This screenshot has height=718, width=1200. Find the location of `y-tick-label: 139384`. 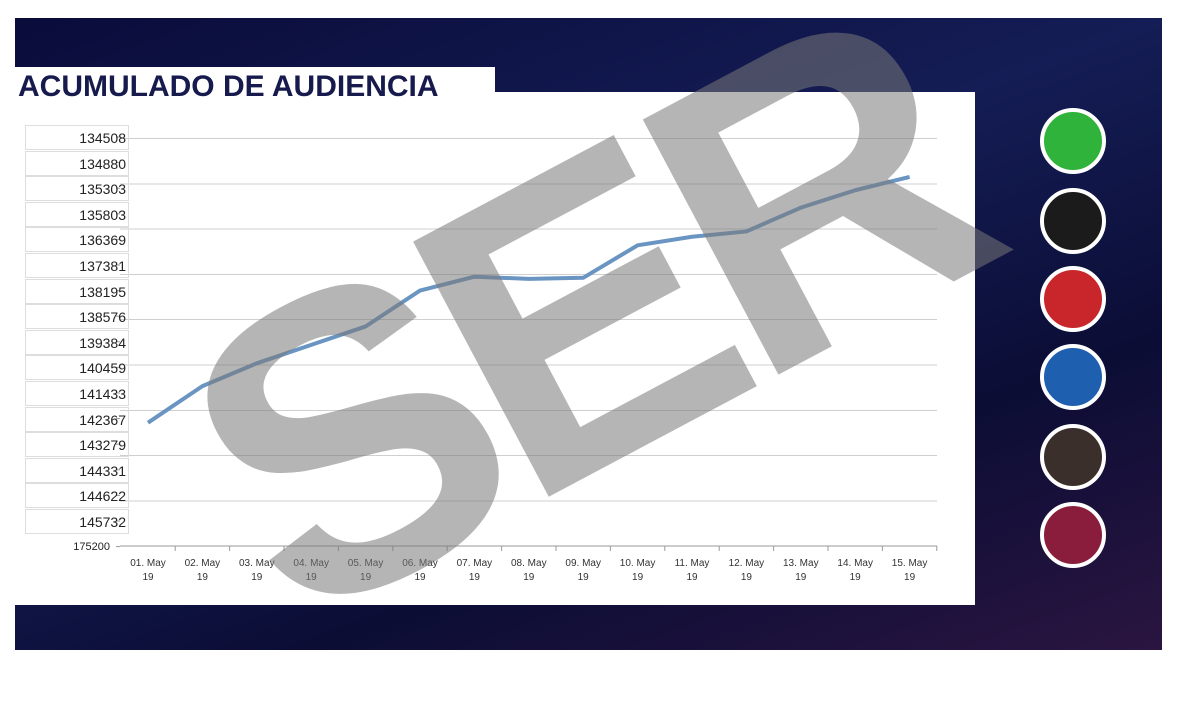

y-tick-label: 139384 is located at coordinates (77, 342).